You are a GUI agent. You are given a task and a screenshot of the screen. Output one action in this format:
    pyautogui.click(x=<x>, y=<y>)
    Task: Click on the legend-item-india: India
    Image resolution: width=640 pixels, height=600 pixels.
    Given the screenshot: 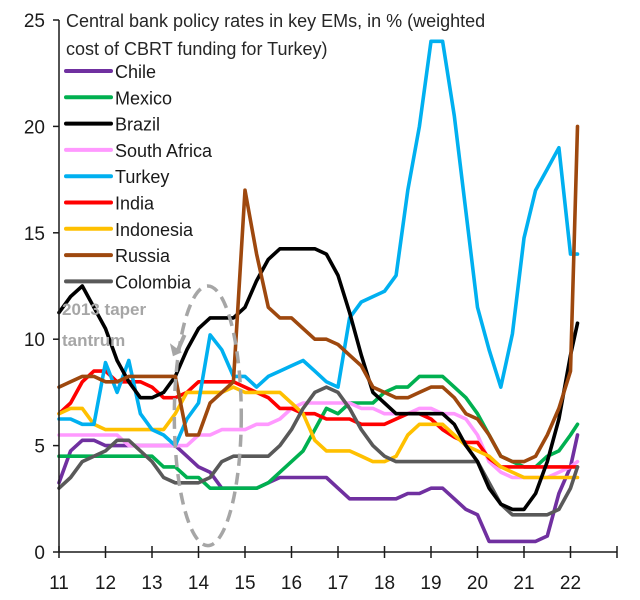 What is the action you would take?
    pyautogui.click(x=109, y=204)
    